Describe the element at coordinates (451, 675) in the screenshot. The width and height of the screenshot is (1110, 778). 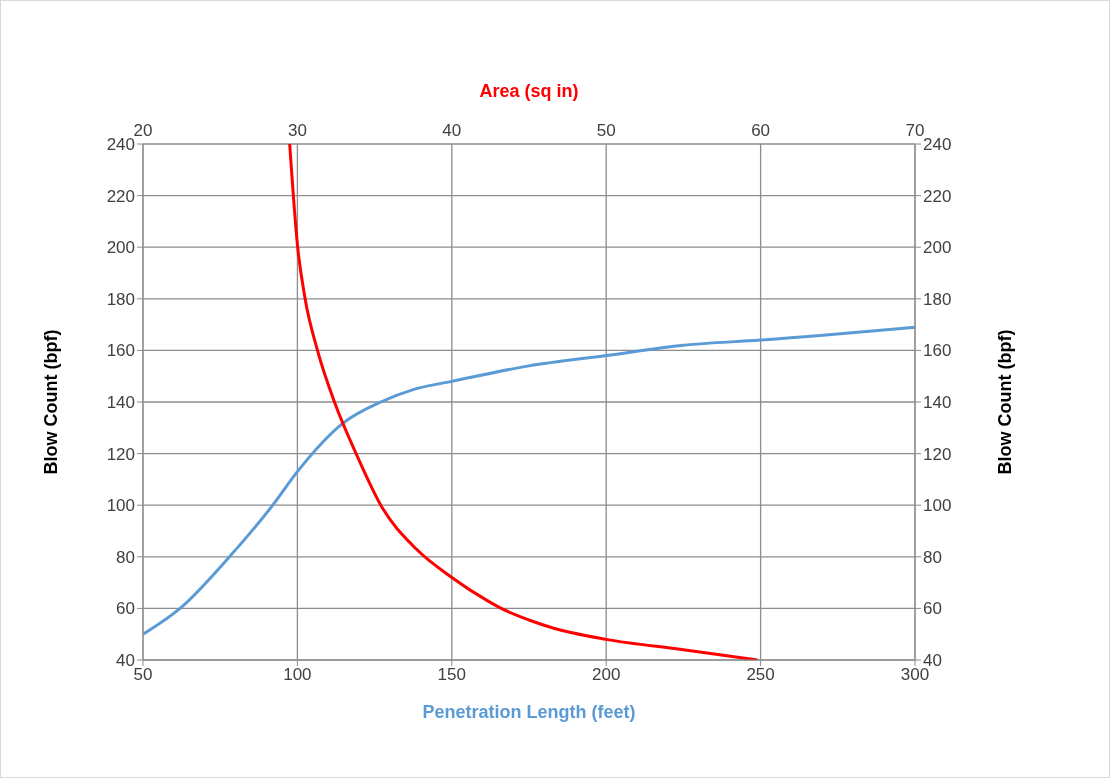
I see `x-tick-label: 150` at that location.